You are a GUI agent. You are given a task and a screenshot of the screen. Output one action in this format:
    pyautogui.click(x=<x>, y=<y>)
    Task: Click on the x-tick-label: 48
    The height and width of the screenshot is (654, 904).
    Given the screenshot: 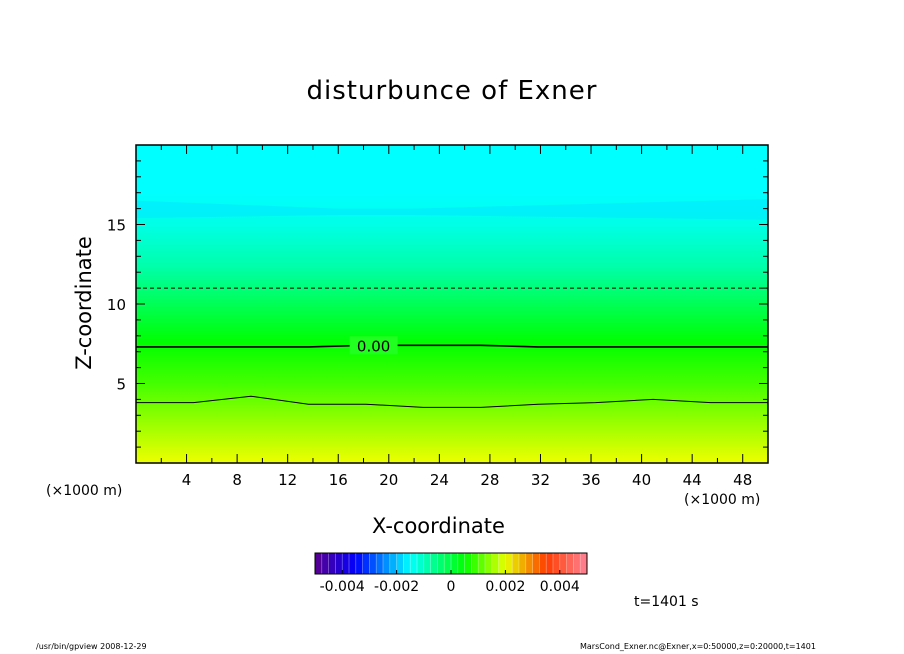 What is the action you would take?
    pyautogui.click(x=742, y=480)
    